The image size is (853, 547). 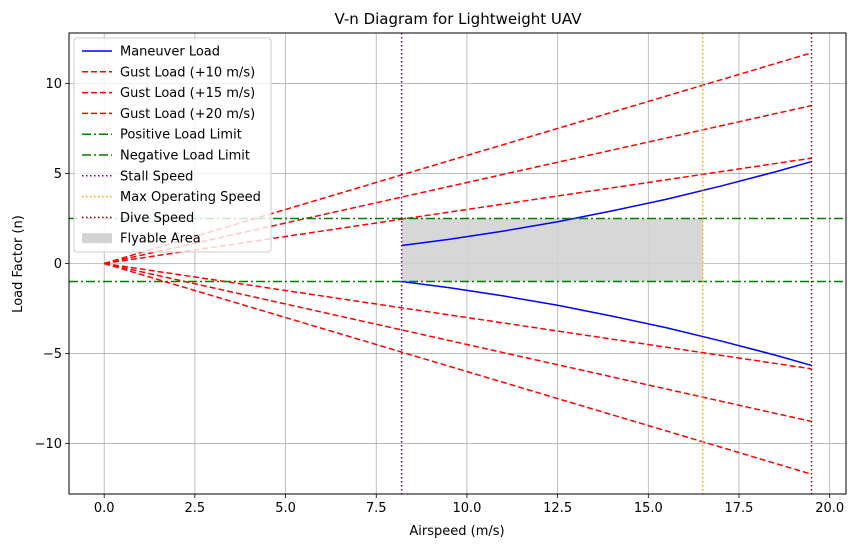 I want to click on y-tick-label: −10, so click(x=48, y=444).